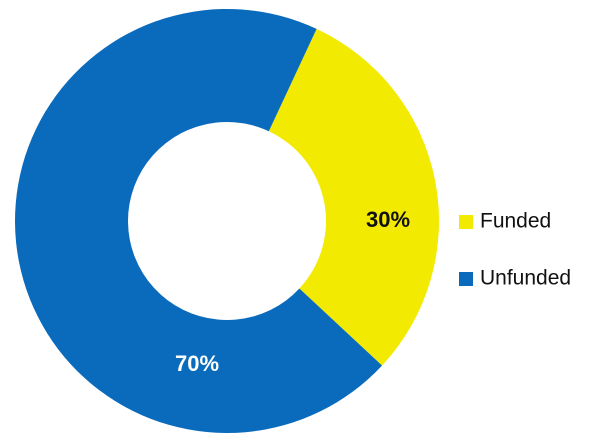  What do you see at coordinates (525, 278) in the screenshot?
I see `legend-label-unfunded: Unfunded` at bounding box center [525, 278].